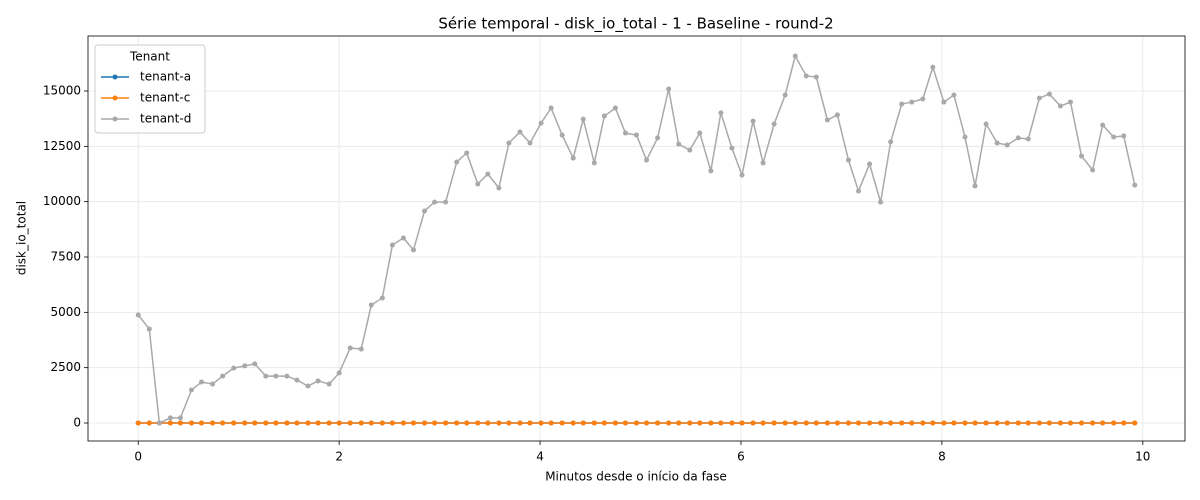 The image size is (1200, 500). Describe the element at coordinates (65, 312) in the screenshot. I see `y-tick-label: 5000` at that location.